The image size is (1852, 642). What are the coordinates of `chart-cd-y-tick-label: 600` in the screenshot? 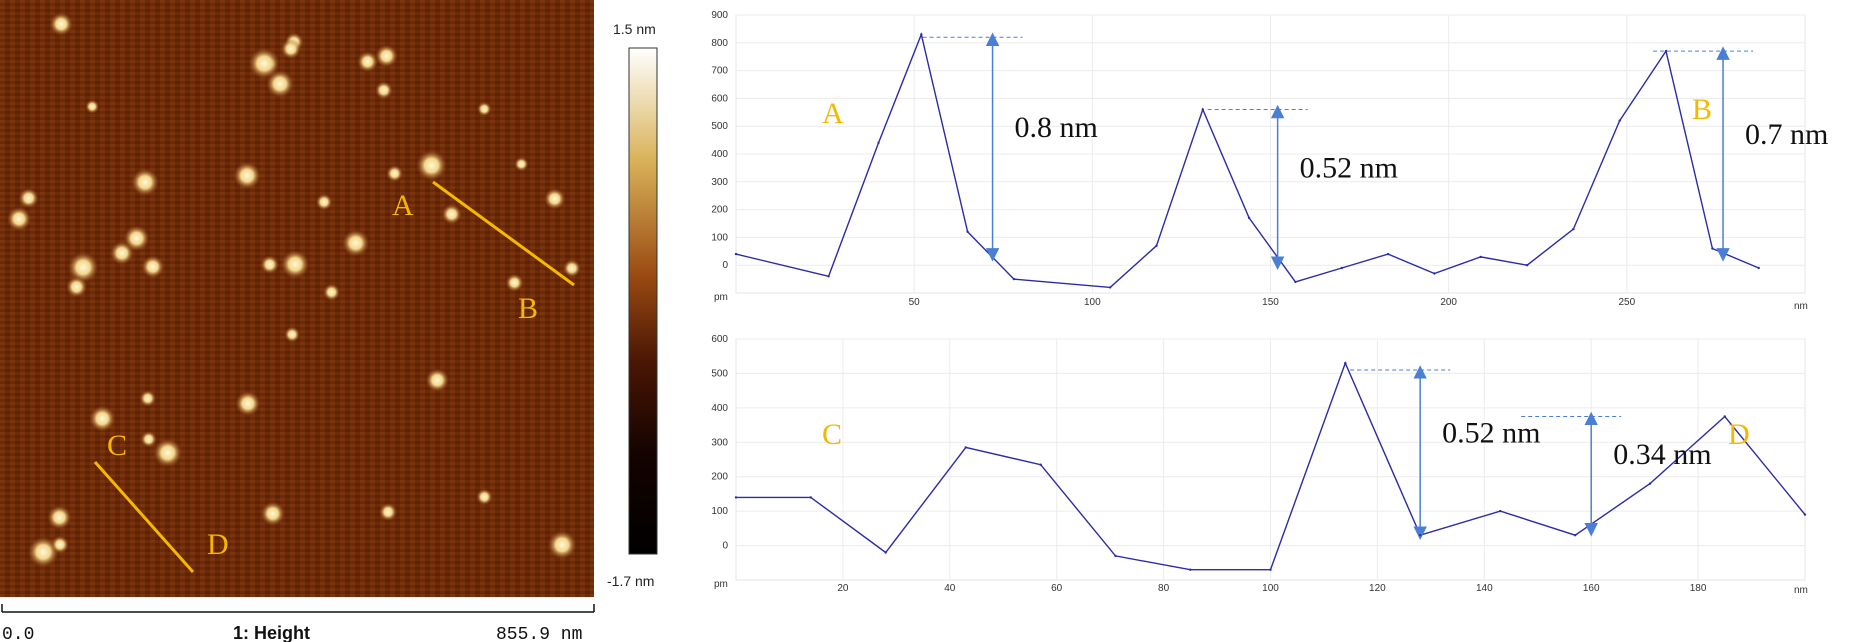 It's located at (719, 339).